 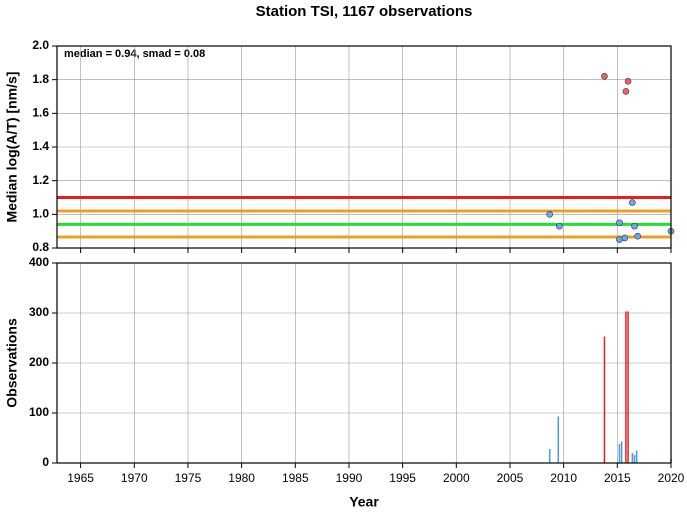 I want to click on x-tick-label: 1975, so click(x=188, y=478).